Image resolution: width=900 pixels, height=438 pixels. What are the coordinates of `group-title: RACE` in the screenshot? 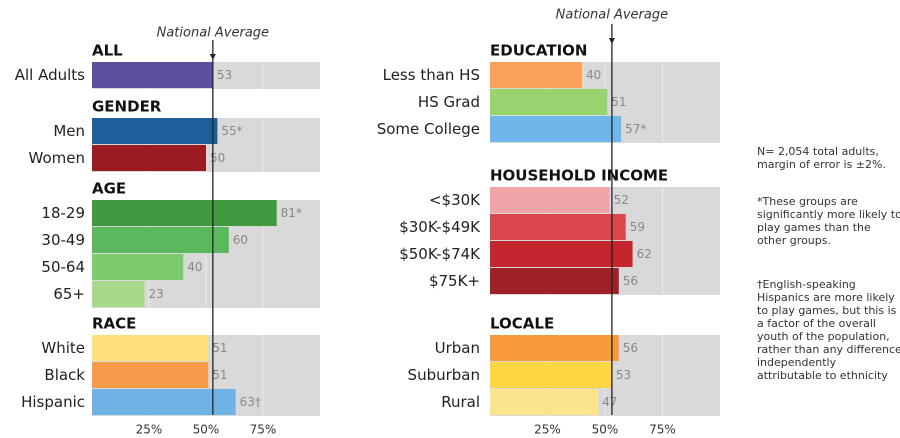 It's located at (114, 324).